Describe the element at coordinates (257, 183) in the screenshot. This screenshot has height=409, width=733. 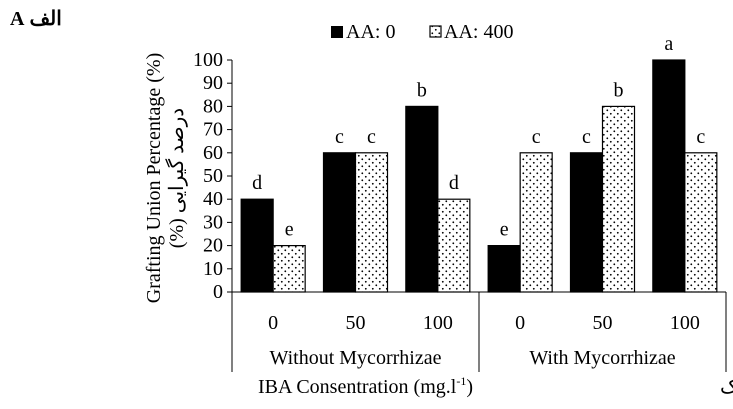
I see `letter-label-aa0: d` at that location.